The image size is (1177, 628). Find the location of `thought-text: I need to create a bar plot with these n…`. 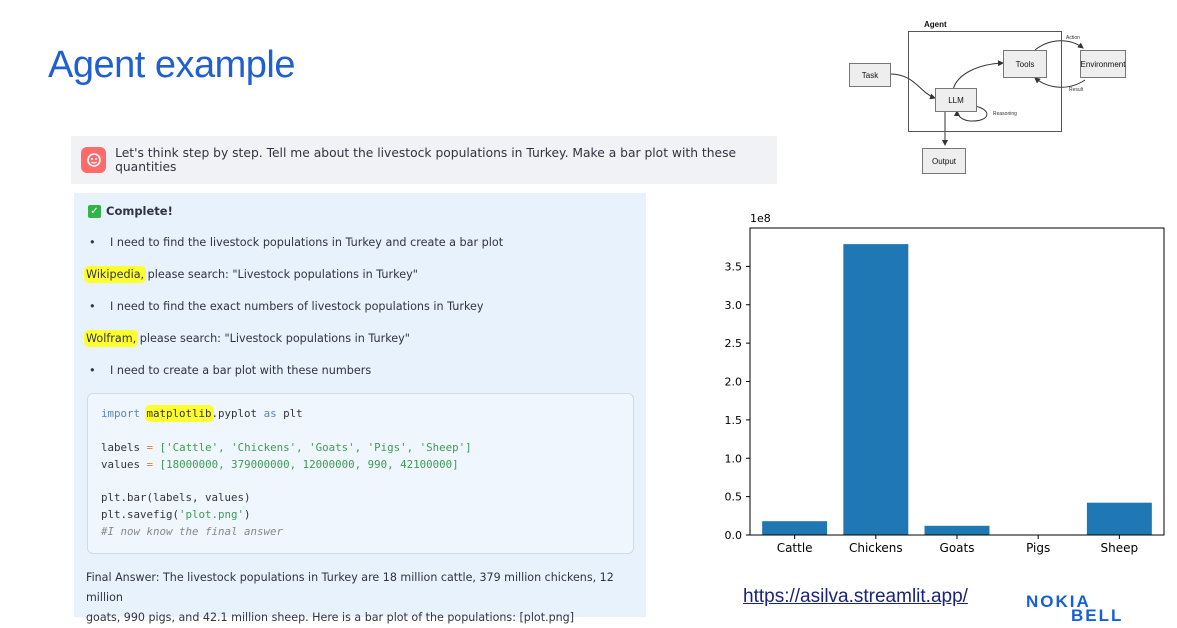

thought-text: I need to create a bar plot with these n… is located at coordinates (240, 370).